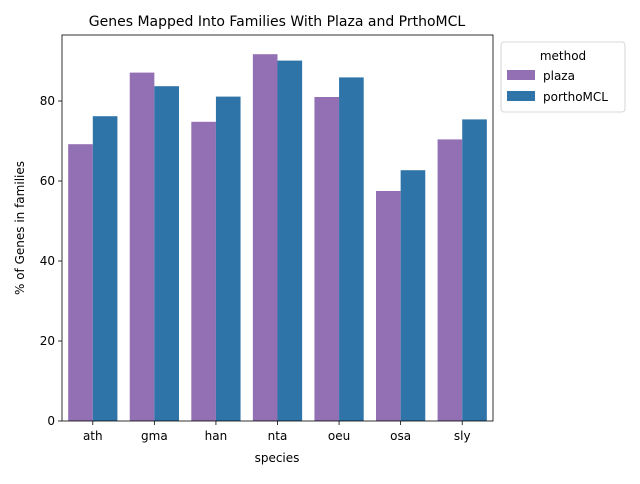 This screenshot has width=640, height=484. Describe the element at coordinates (20, 228) in the screenshot. I see `y-axis-label: % of Genes in families` at that location.